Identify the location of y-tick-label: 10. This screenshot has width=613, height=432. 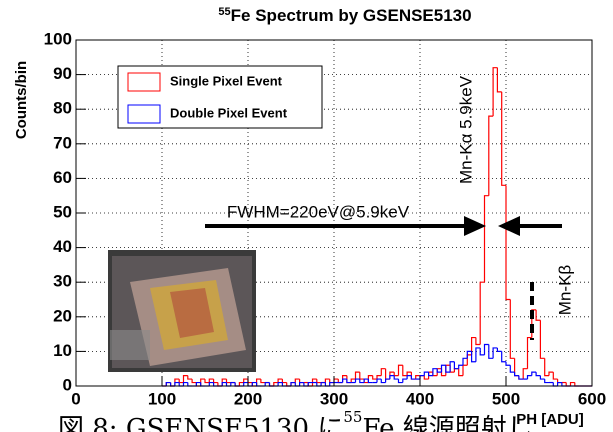
(62, 350).